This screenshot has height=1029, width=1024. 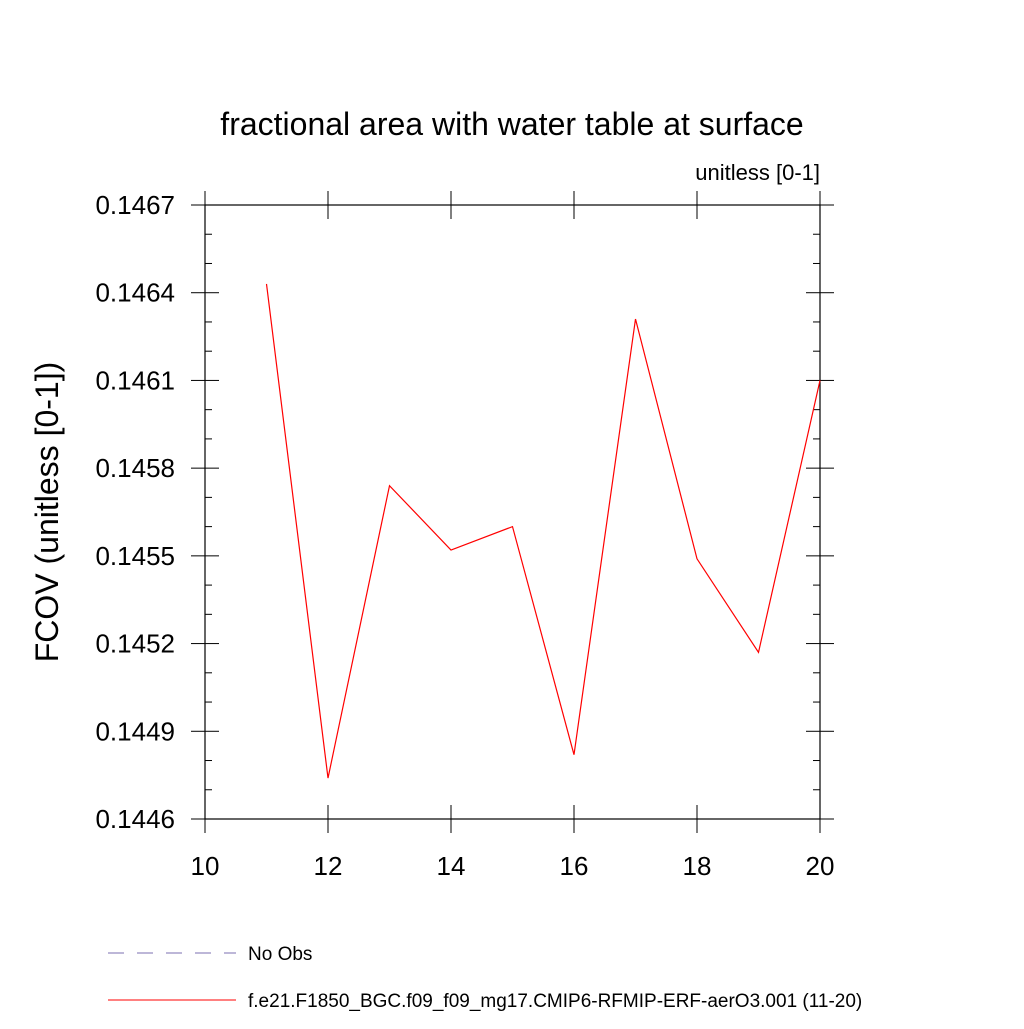 I want to click on y-tick-label: 0.1461, so click(x=135, y=380).